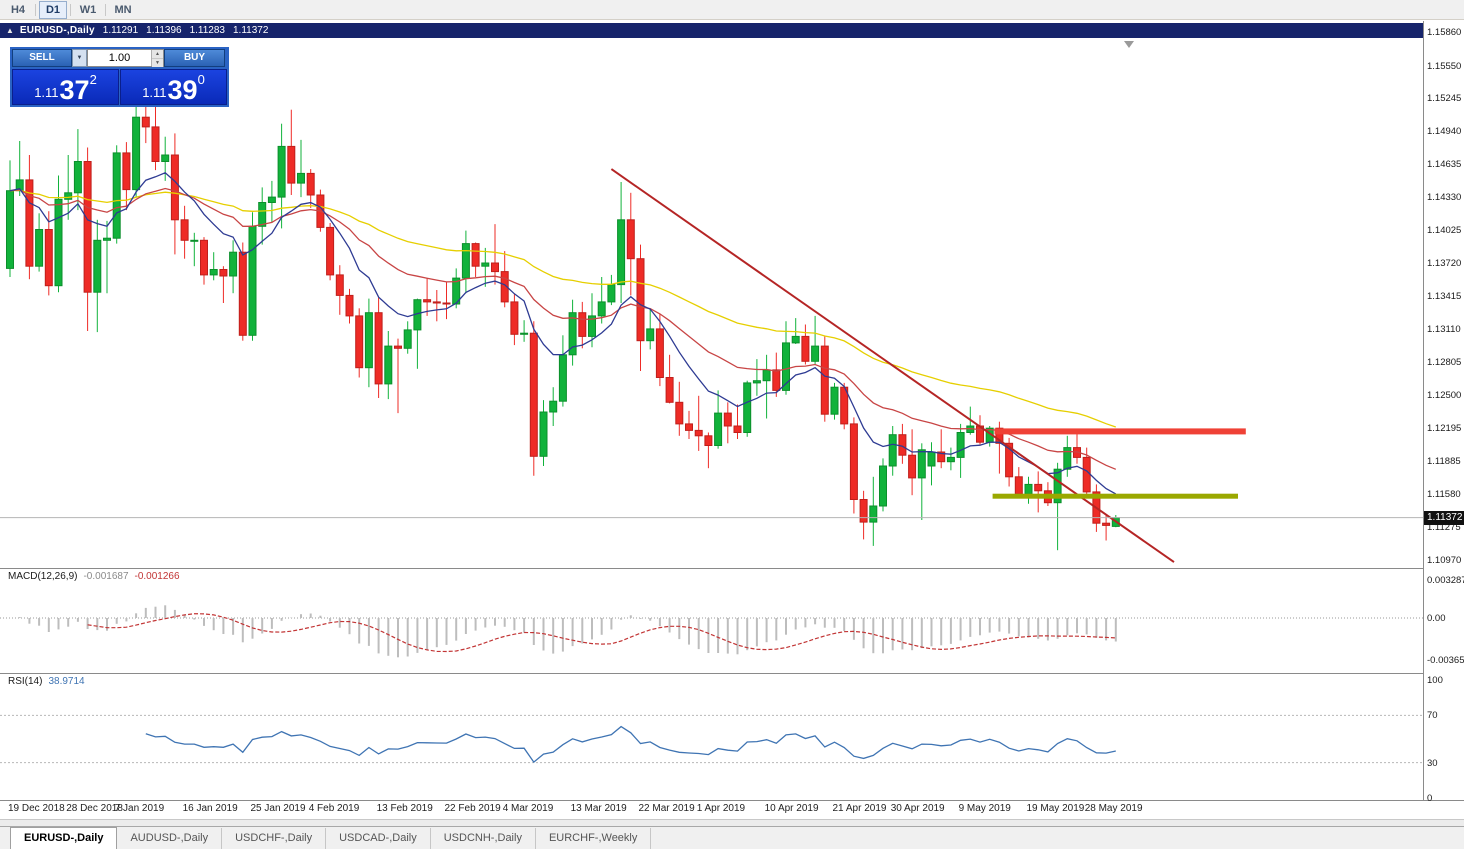 The width and height of the screenshot is (1464, 849). I want to click on timeframe-d1-button: D1, so click(53, 9).